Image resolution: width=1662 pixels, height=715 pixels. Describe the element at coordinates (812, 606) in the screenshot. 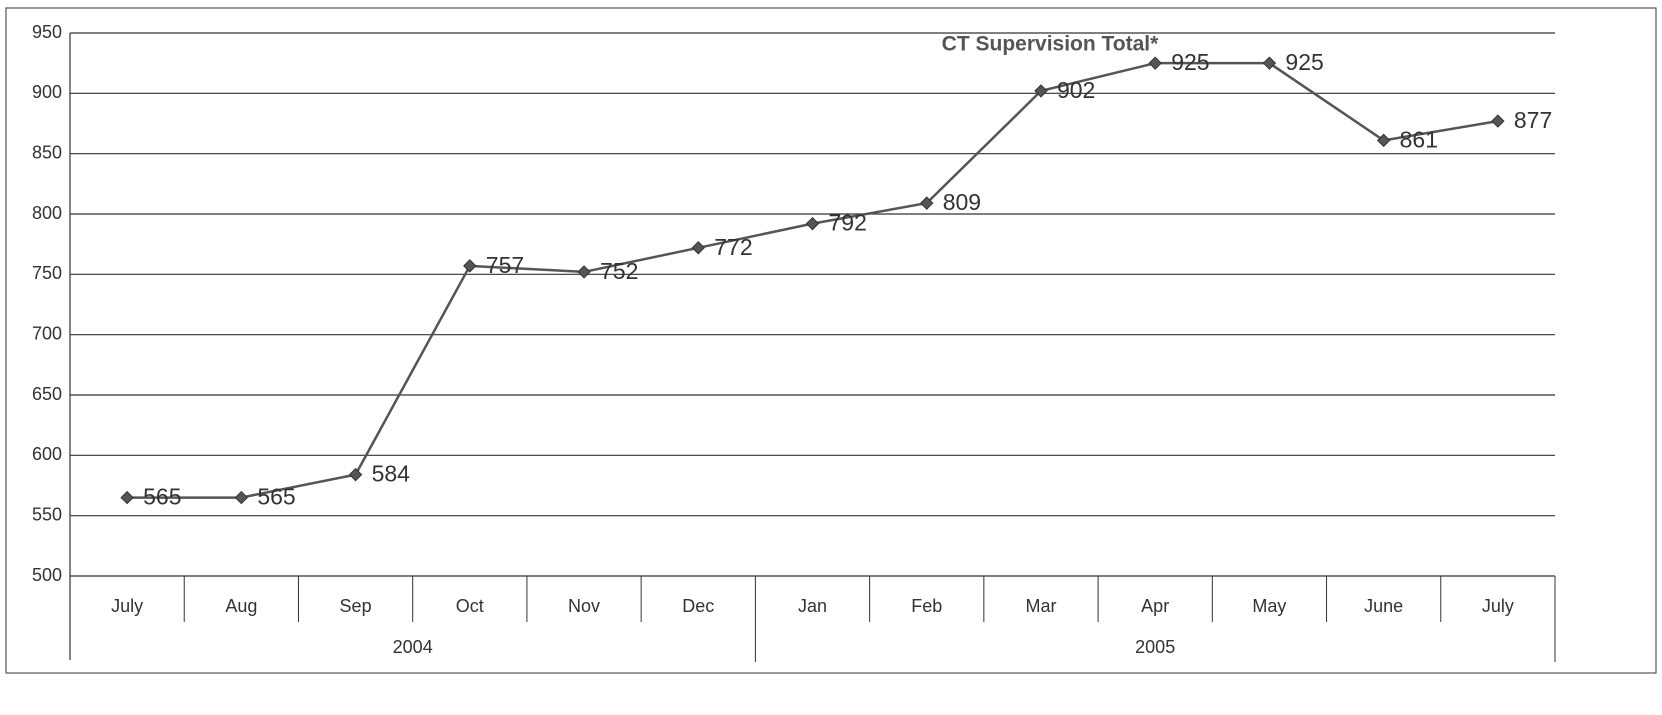

I see `x-tick-label: Jan` at that location.